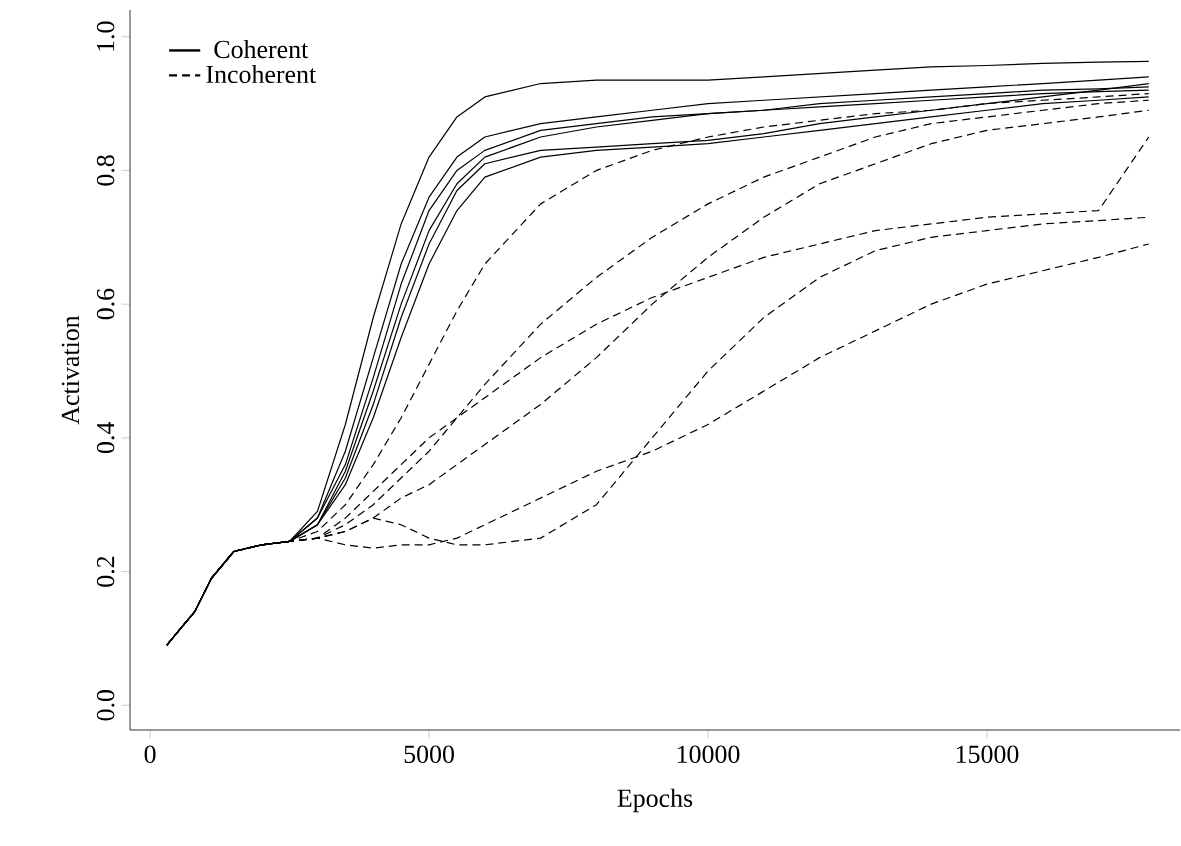 The image size is (1181, 846). I want to click on x-tick-label: 10000, so click(708, 754).